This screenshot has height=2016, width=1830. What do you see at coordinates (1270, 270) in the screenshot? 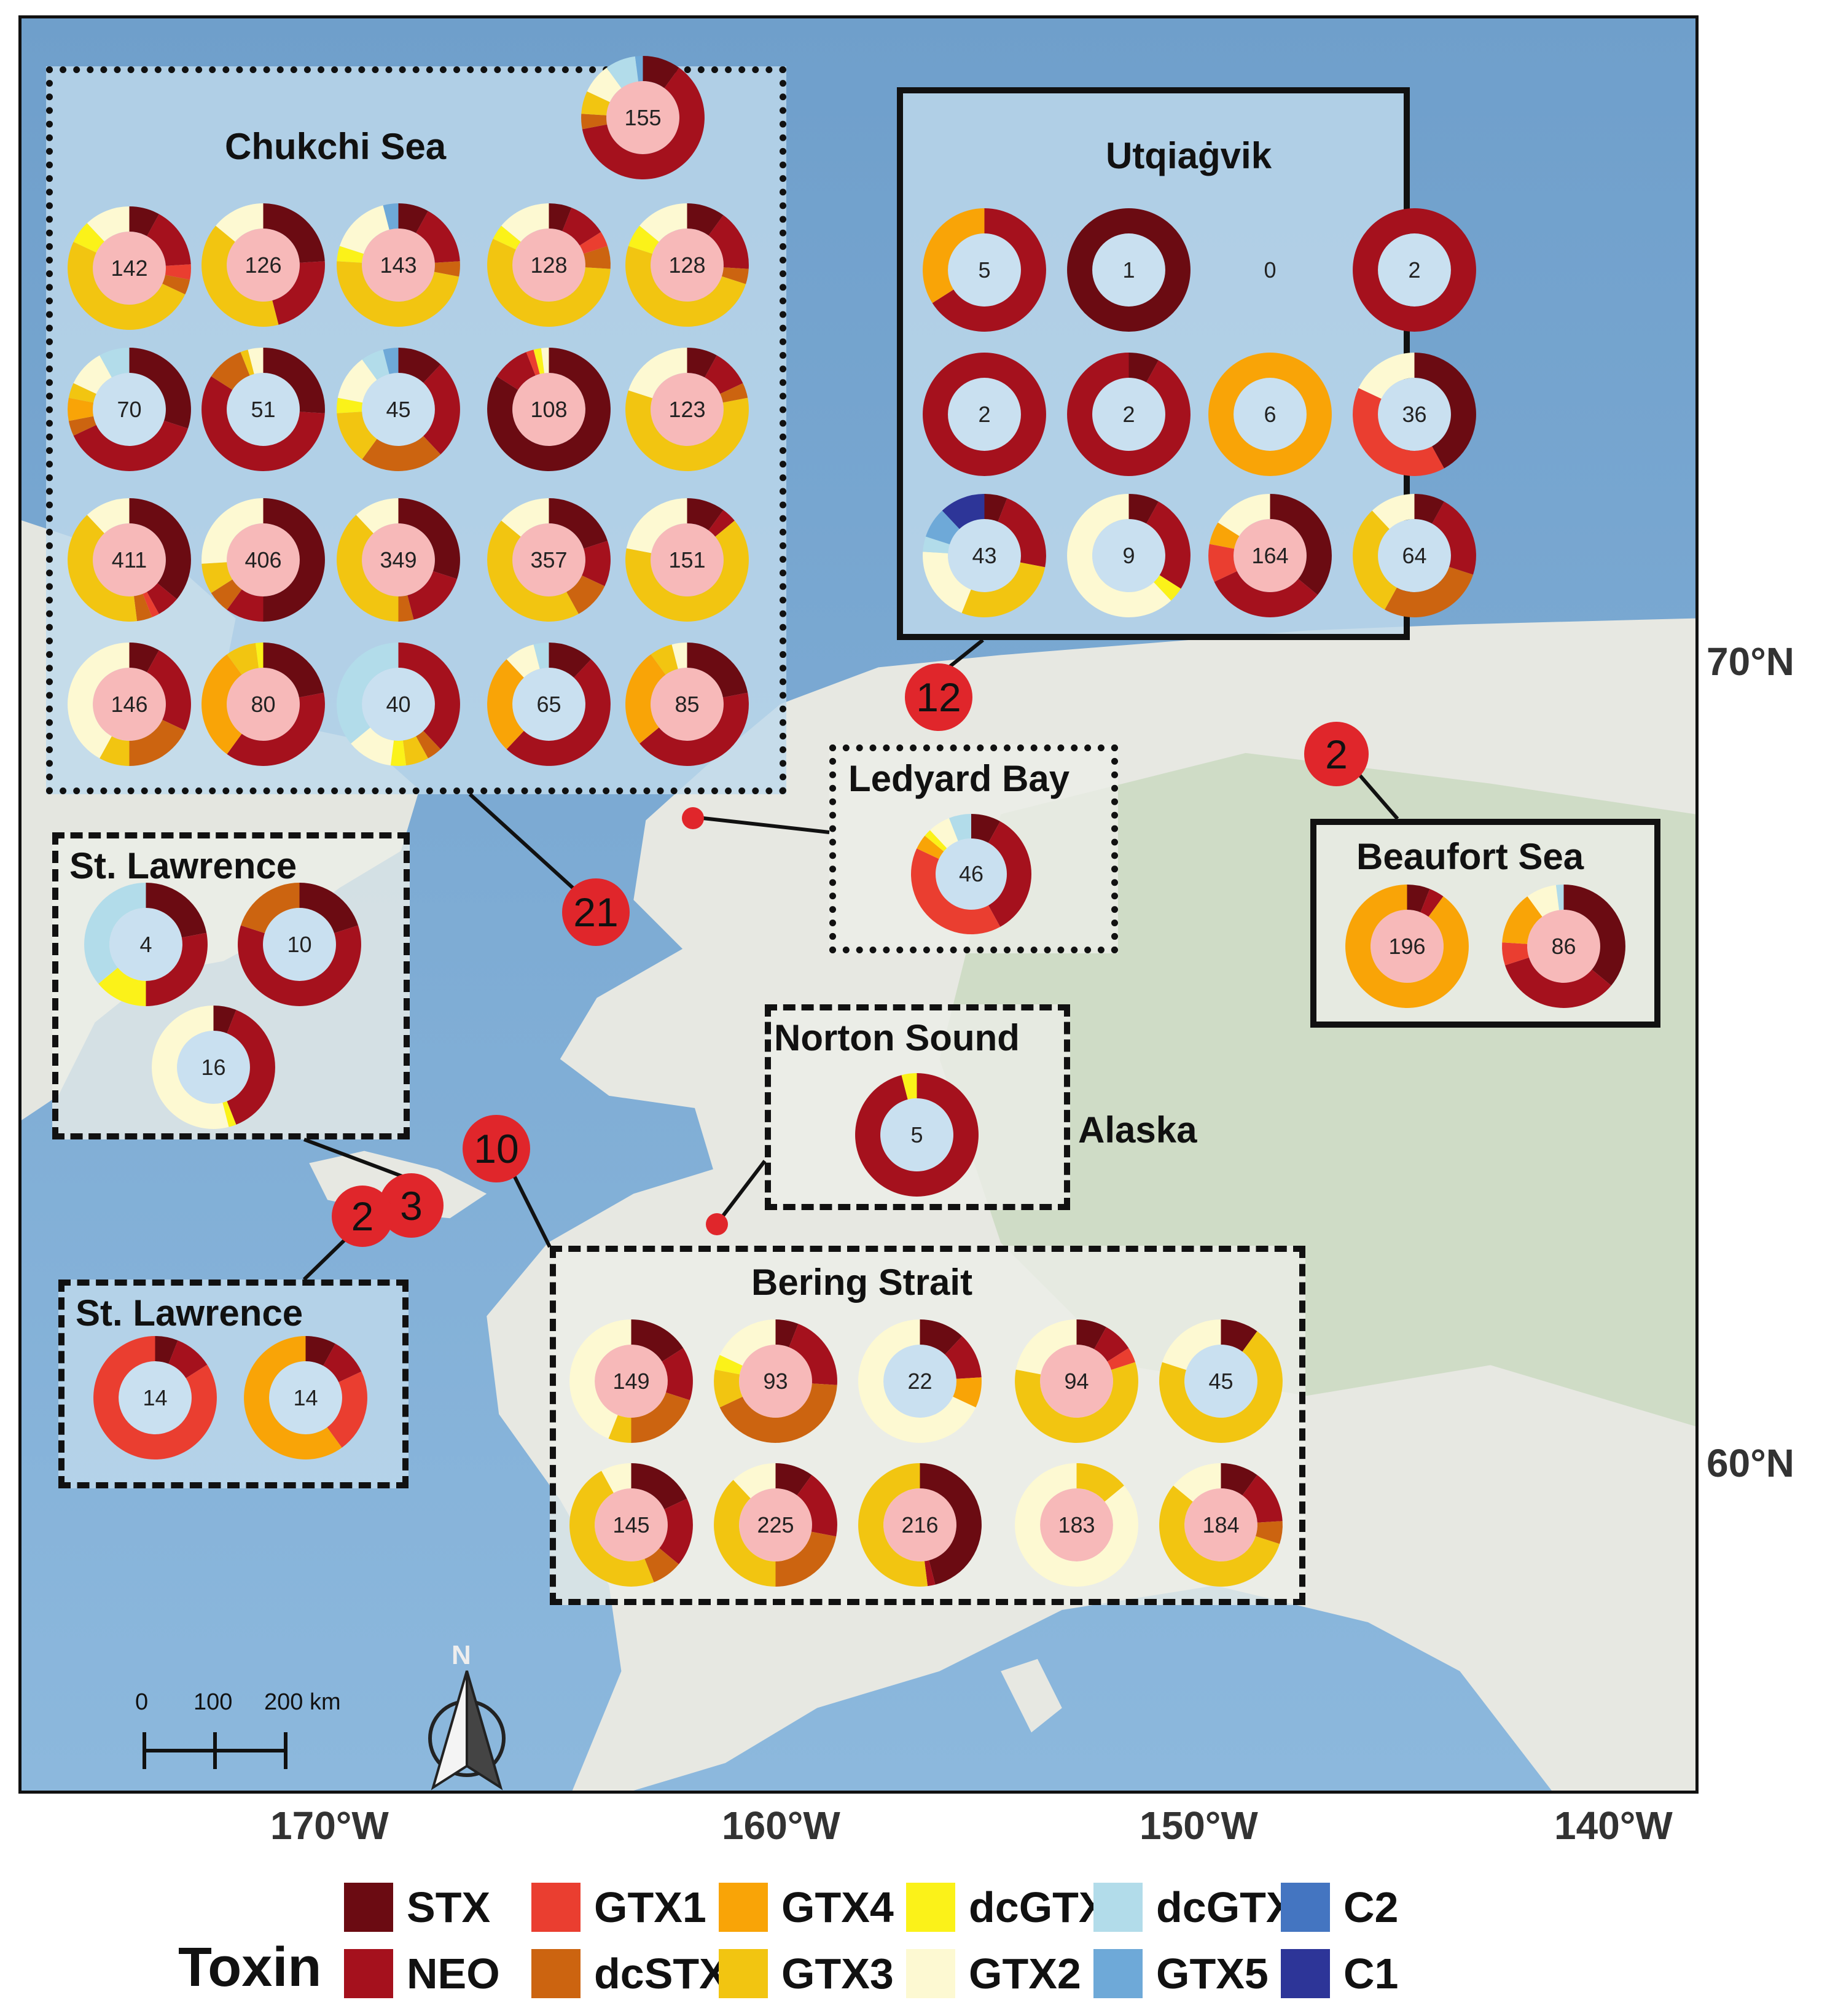
I see `toxin-donut: 0` at bounding box center [1270, 270].